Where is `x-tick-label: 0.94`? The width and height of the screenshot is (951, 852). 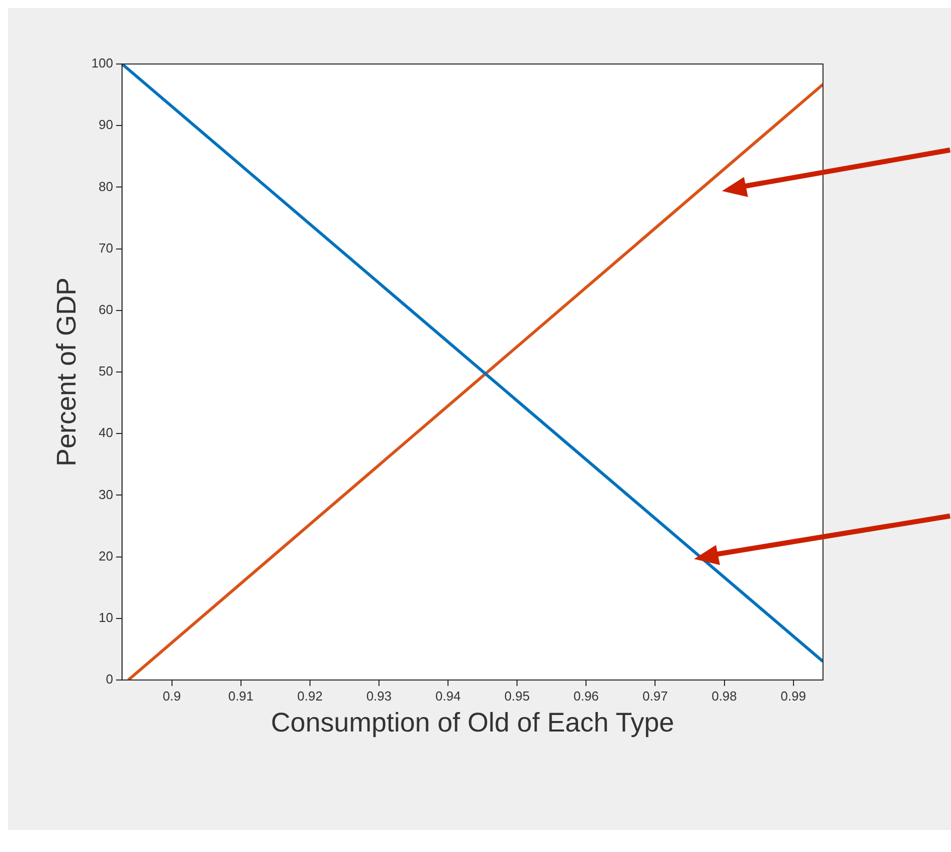
x-tick-label: 0.94 is located at coordinates (448, 696).